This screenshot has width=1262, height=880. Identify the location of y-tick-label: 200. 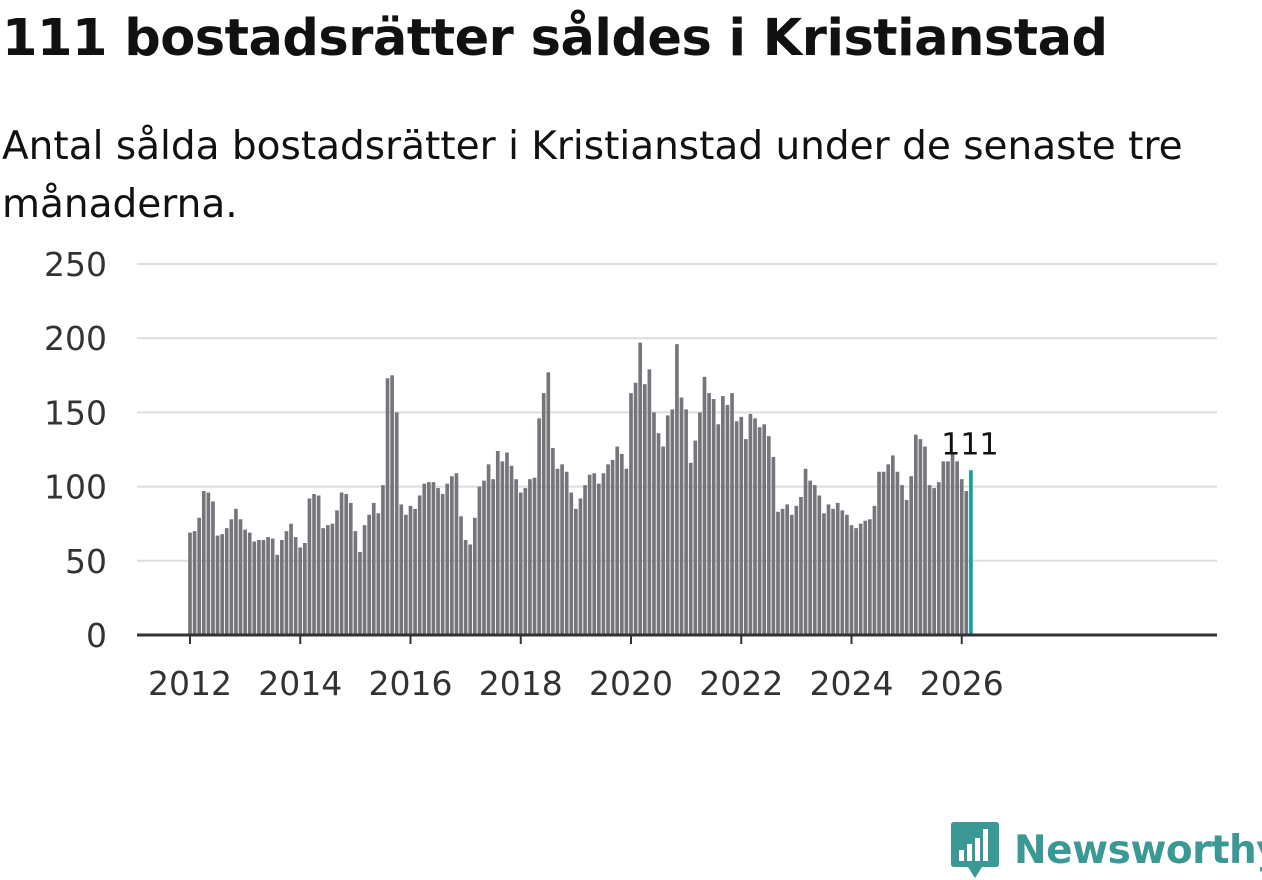
(75, 338).